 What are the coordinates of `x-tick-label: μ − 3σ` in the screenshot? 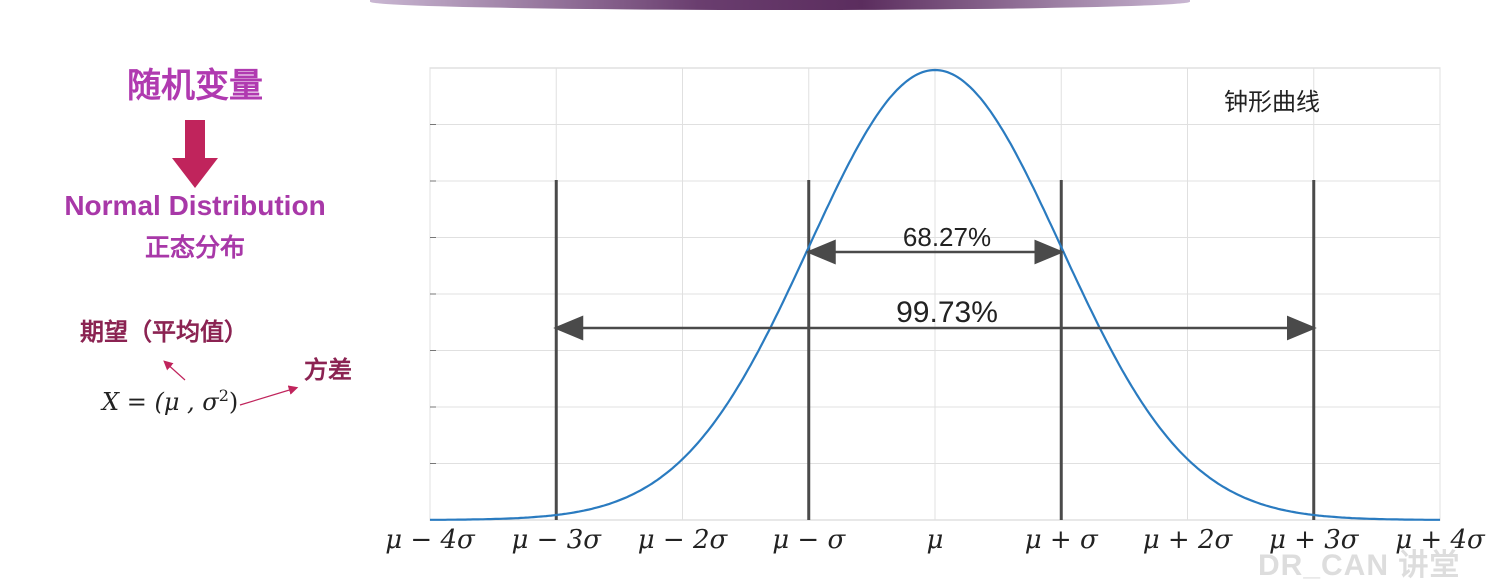 It's located at (556, 540).